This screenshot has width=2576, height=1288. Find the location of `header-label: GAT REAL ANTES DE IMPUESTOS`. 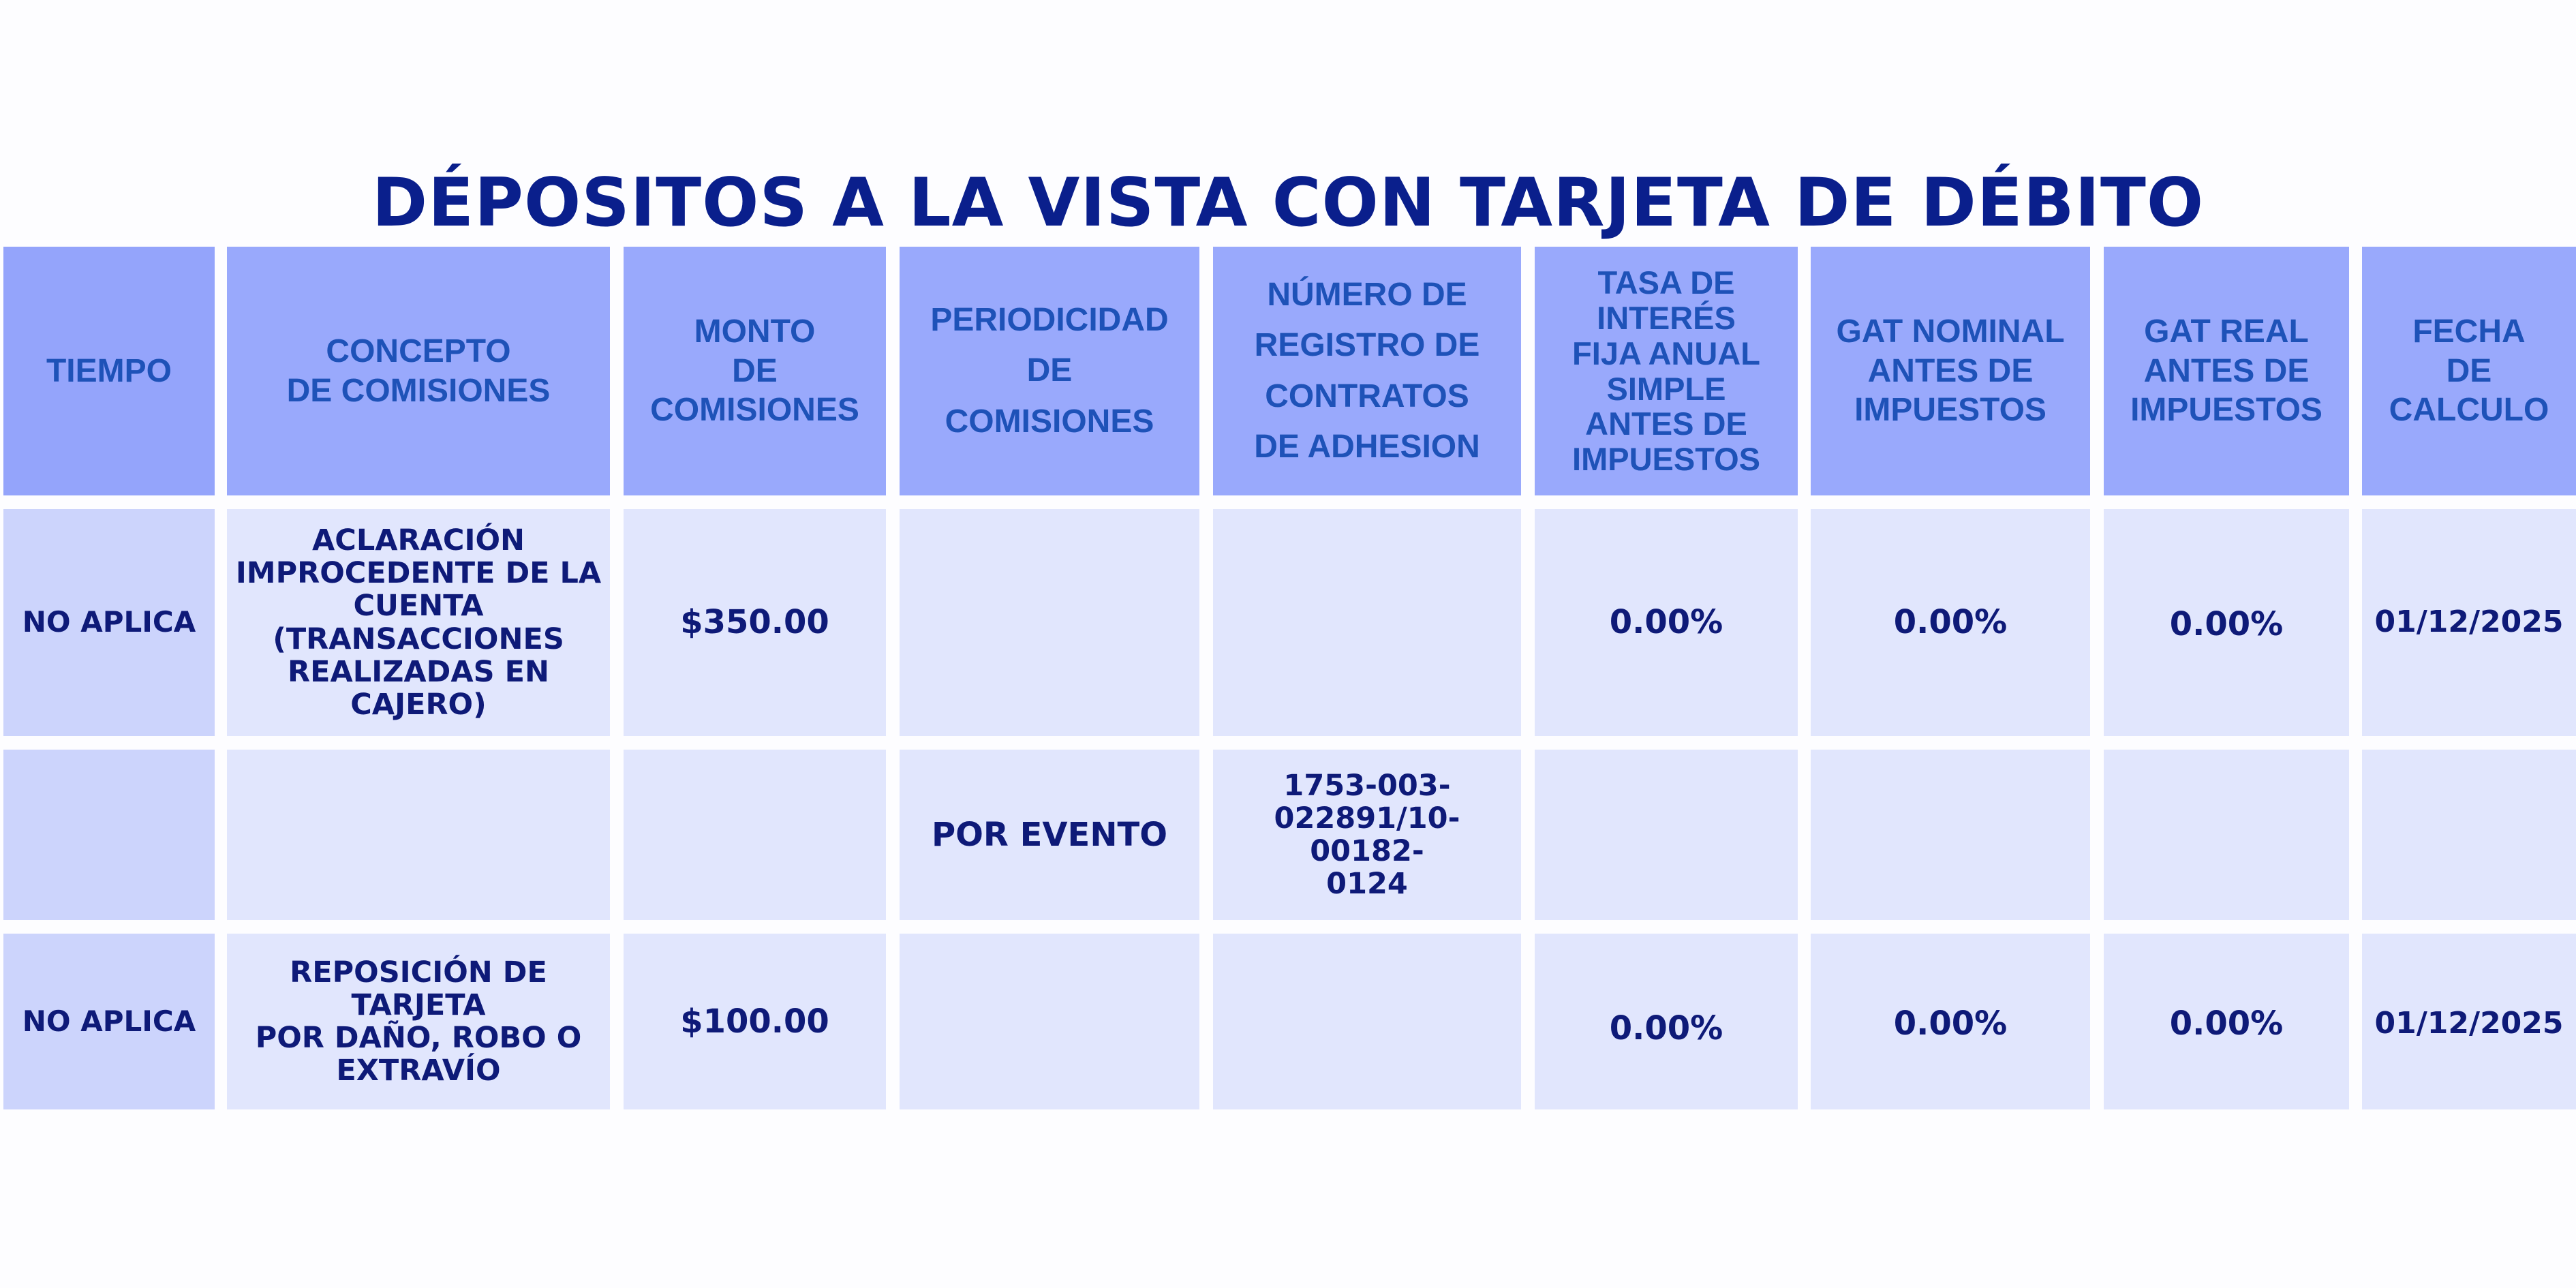

header-label: GAT REAL ANTES DE IMPUESTOS is located at coordinates (2226, 371).